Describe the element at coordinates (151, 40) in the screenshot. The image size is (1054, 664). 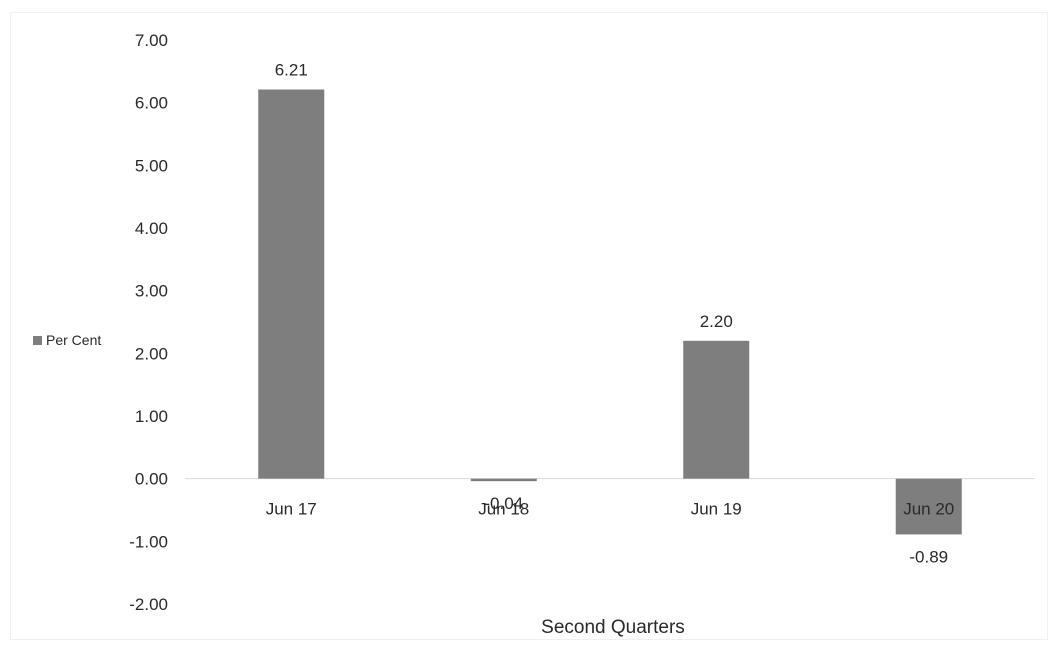
I see `y-tick-label: 7.00` at that location.